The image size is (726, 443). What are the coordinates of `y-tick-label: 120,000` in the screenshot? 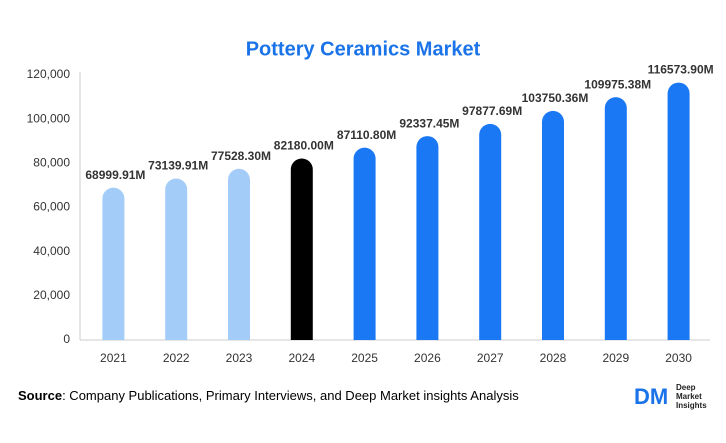 It's located at (49, 74).